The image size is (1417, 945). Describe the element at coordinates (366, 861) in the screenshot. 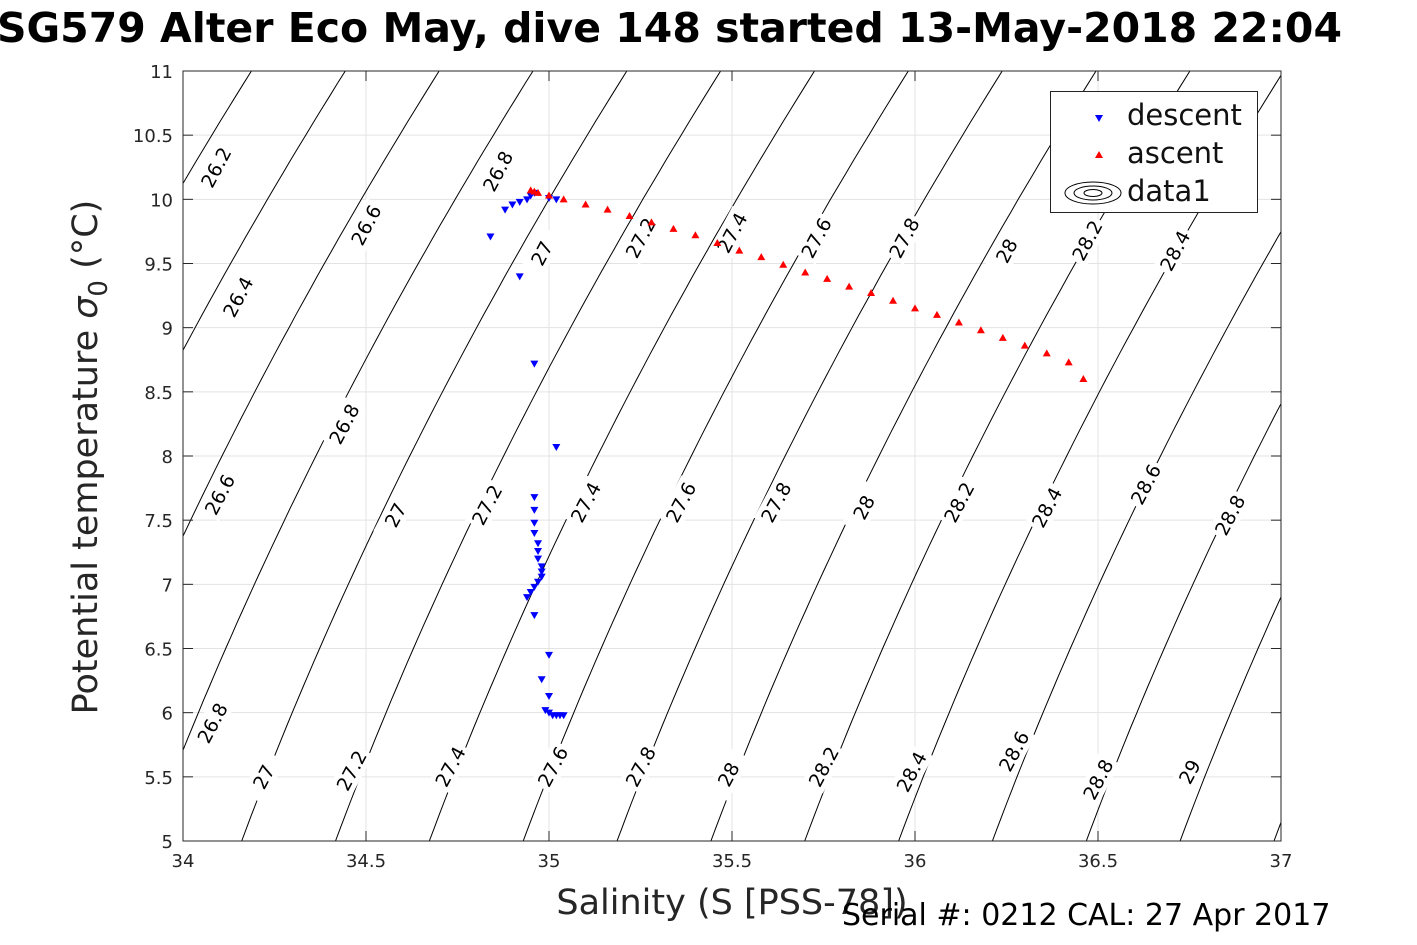

I see `x-tick-label: 34.5` at that location.